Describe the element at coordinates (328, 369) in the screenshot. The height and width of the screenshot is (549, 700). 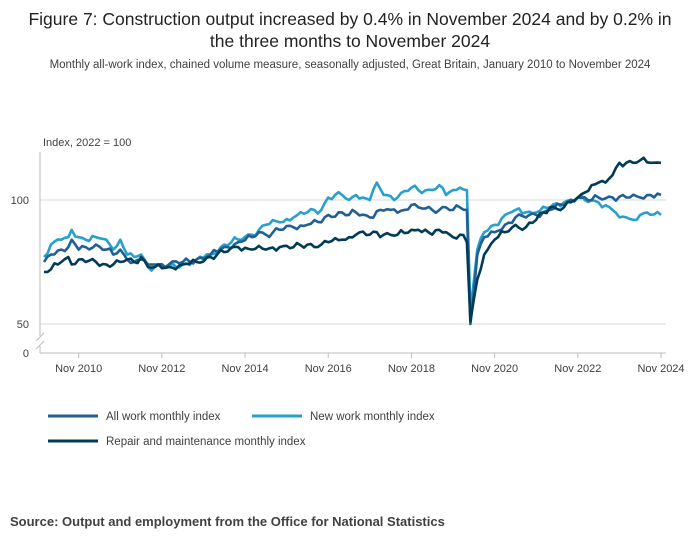
I see `x-tick-label: Nov 2016` at that location.